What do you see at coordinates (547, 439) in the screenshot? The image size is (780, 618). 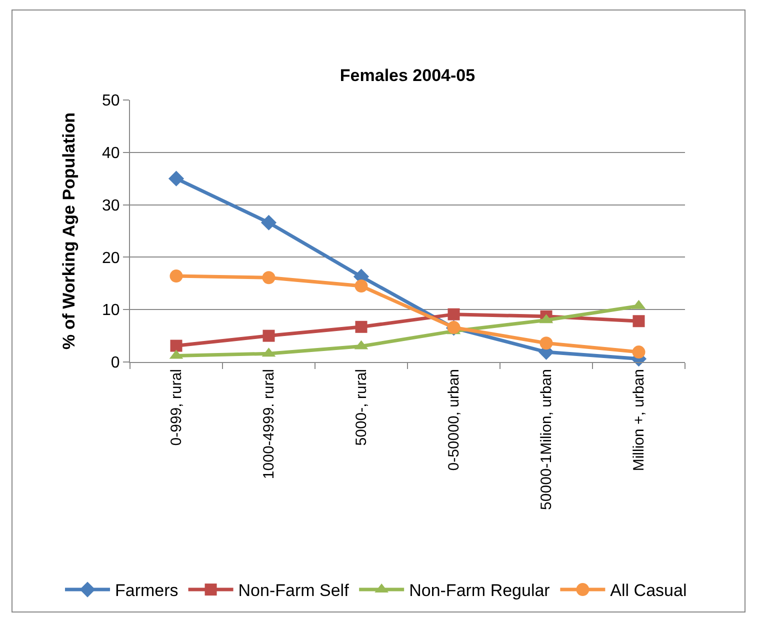 I see `x-tick-label: 50000-1Milion, urban` at bounding box center [547, 439].